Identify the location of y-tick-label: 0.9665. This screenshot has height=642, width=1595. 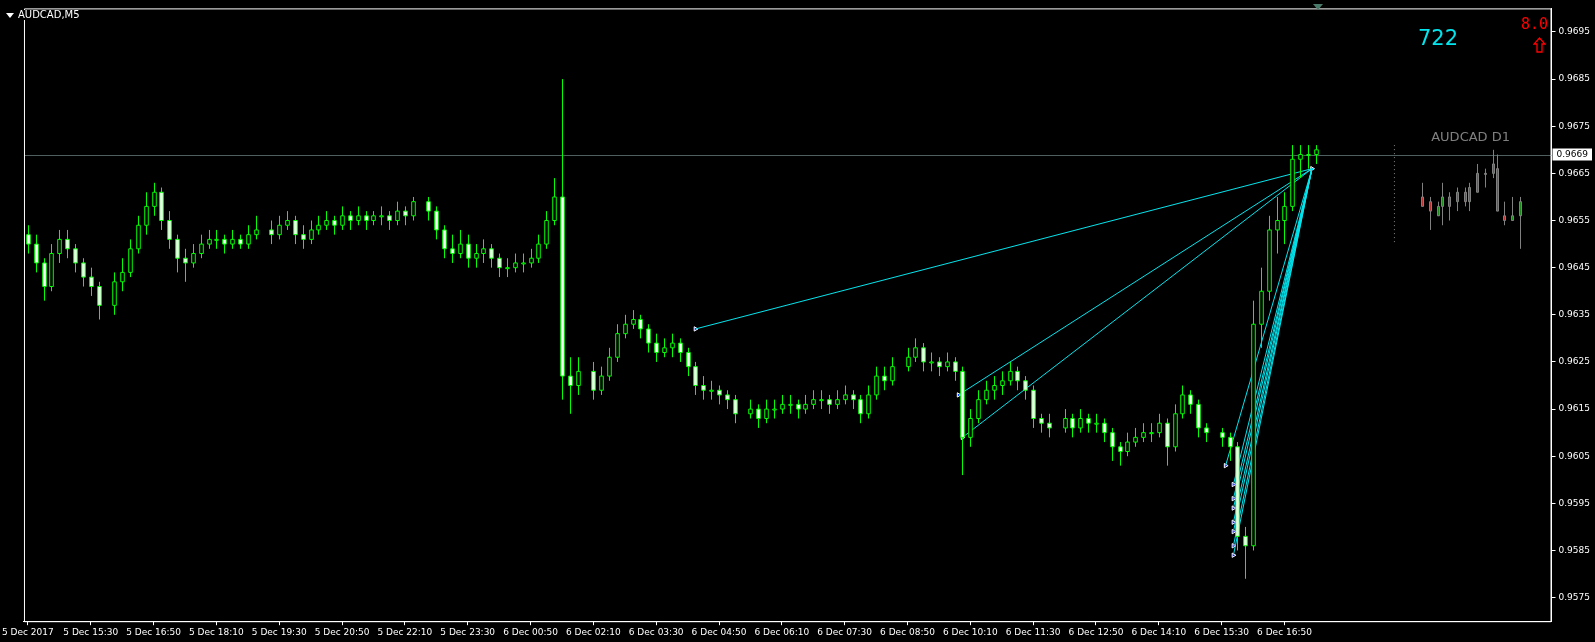
(1574, 172).